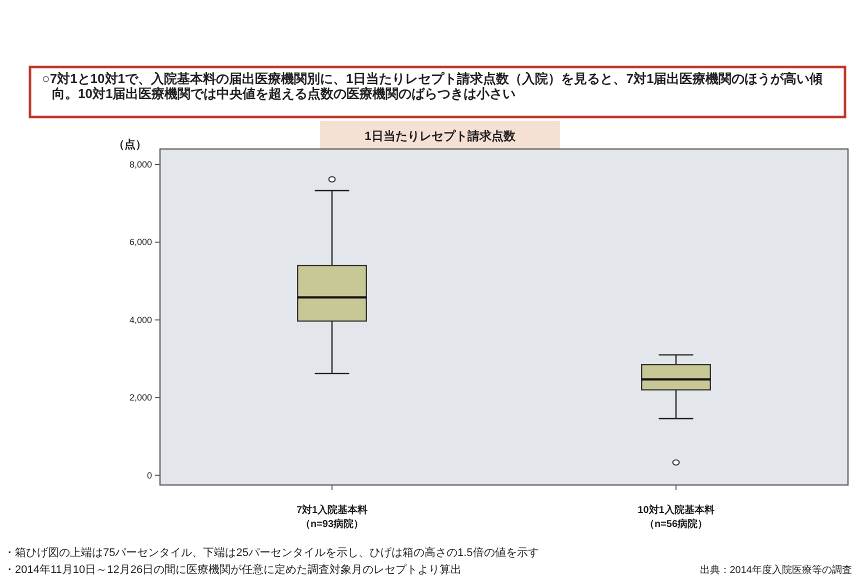 This screenshot has width=858, height=581. Describe the element at coordinates (776, 570) in the screenshot. I see `source-note: 出典：2014年度入院医療等の調査` at that location.